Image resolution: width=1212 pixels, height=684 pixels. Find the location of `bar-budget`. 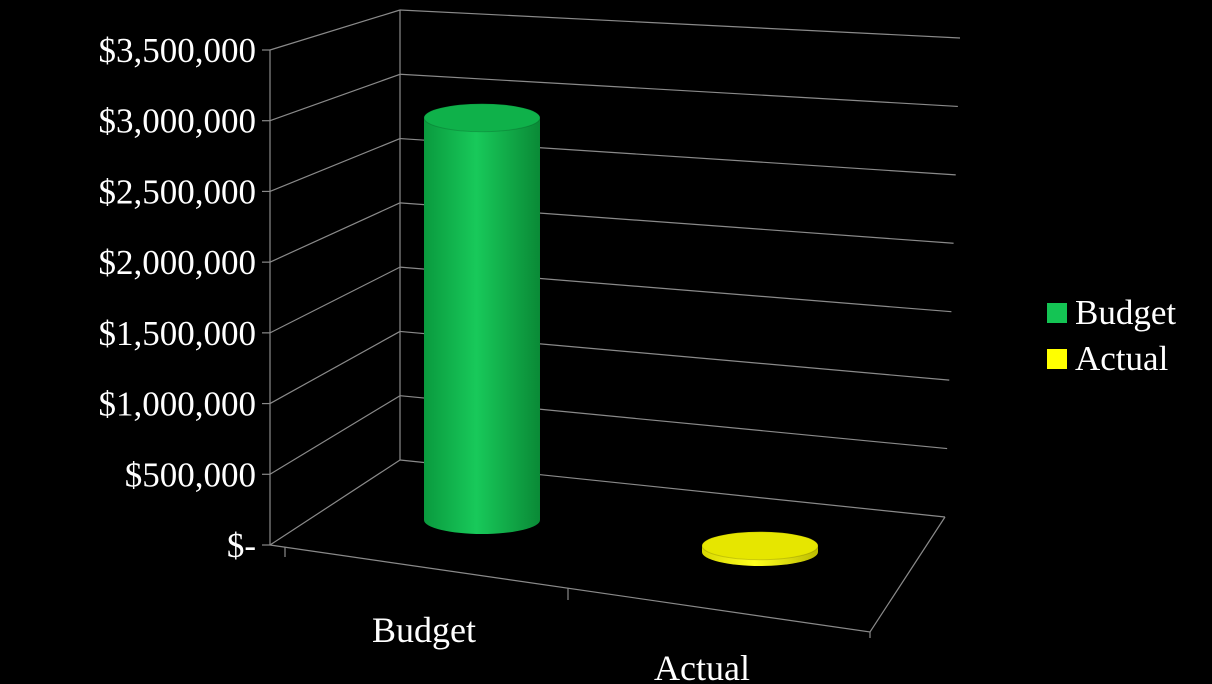

bar-budget is located at coordinates (482, 318).